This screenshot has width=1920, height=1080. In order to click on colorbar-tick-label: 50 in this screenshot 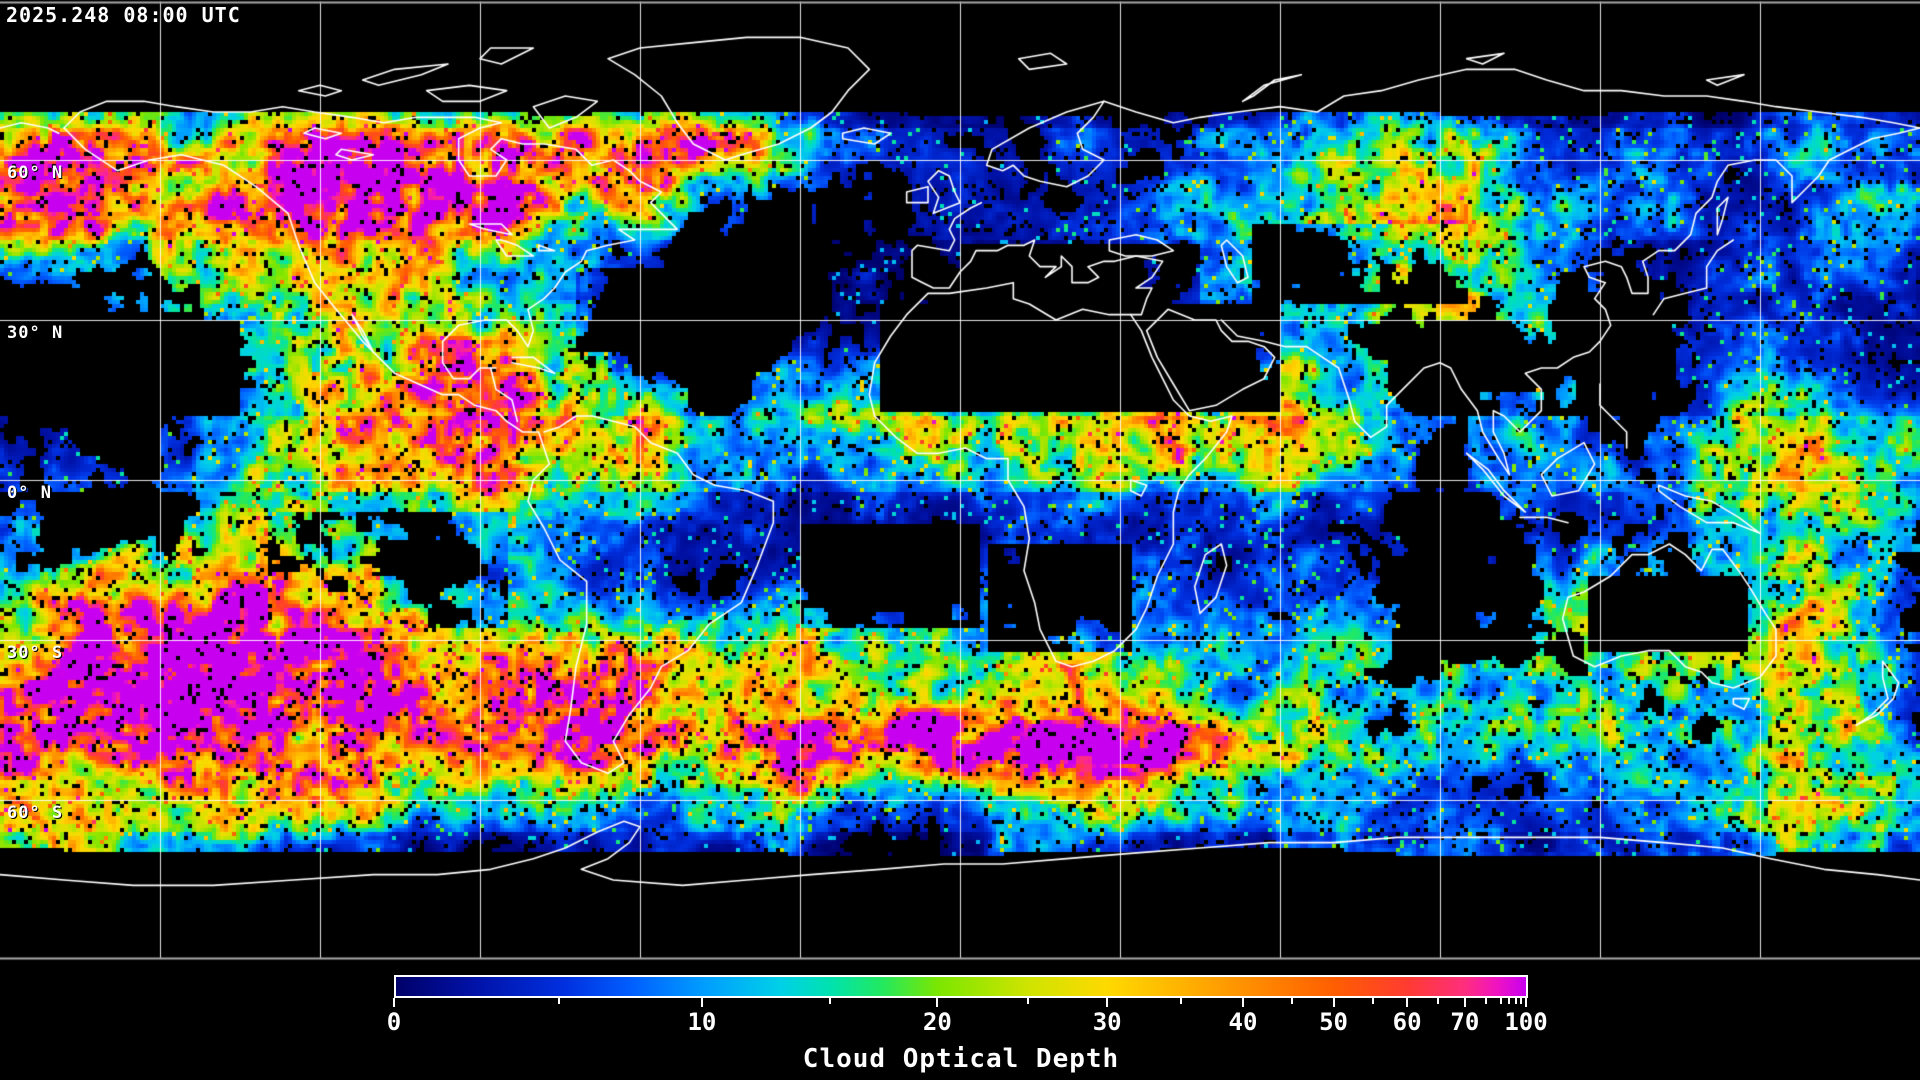, I will do `click(1333, 1022)`.